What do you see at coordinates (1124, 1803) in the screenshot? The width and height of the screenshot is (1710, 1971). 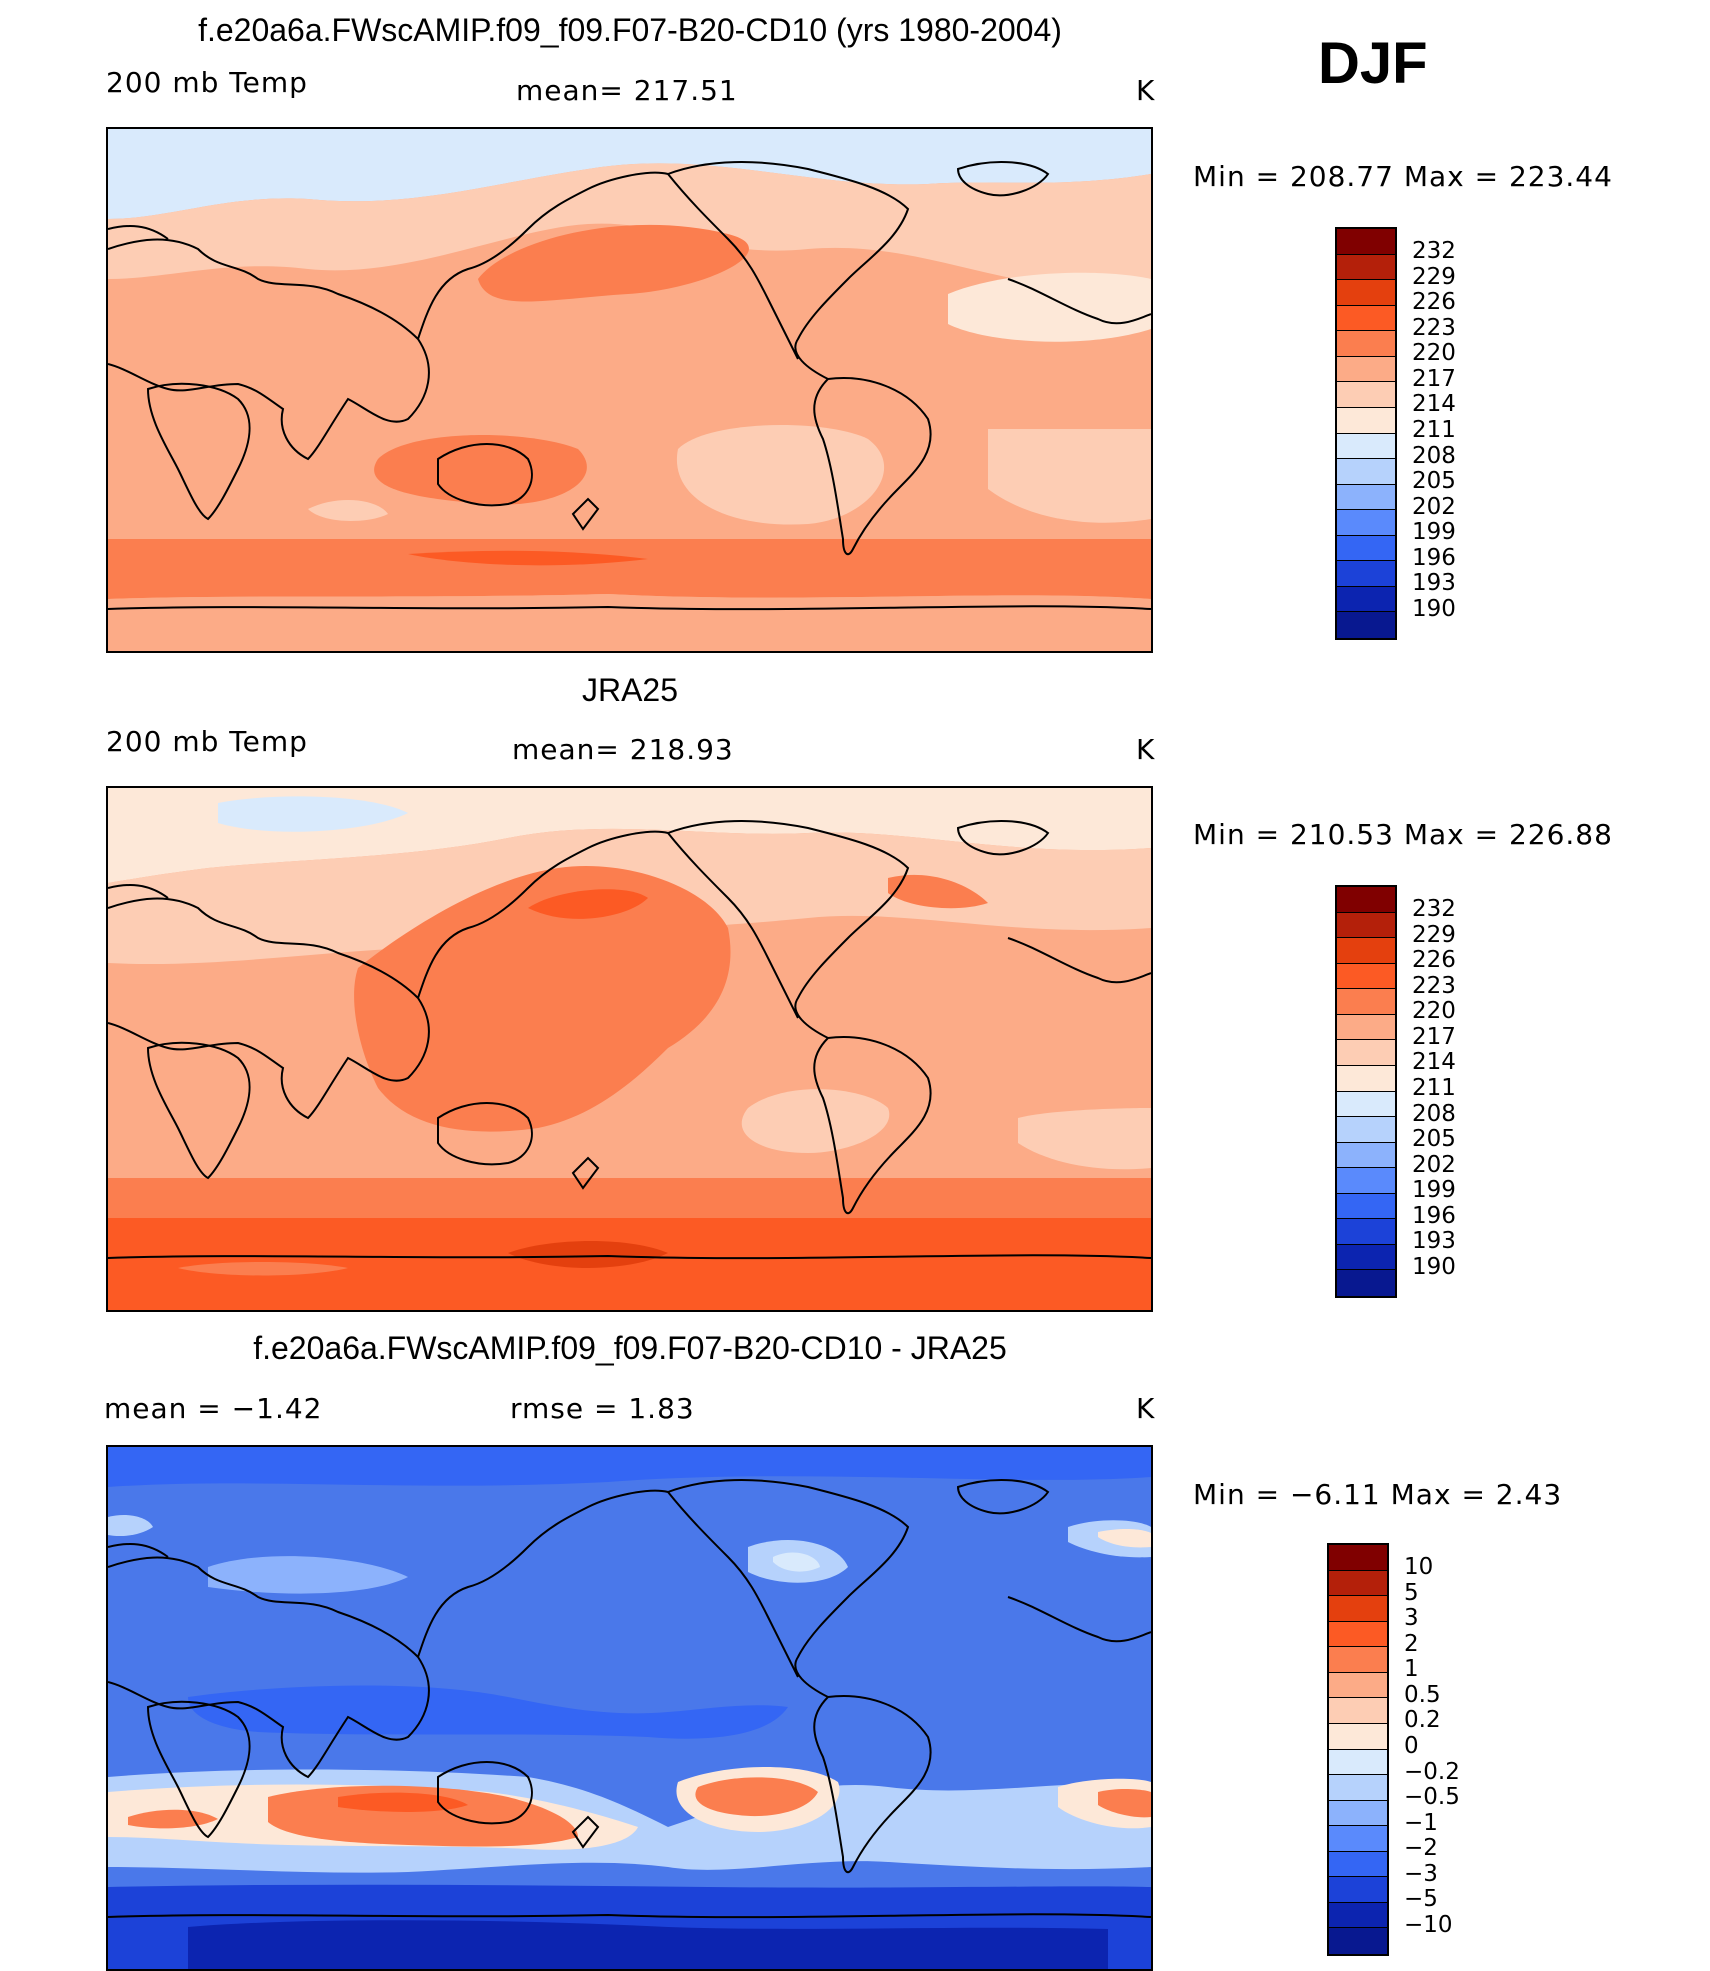 I see `satl-warm` at bounding box center [1124, 1803].